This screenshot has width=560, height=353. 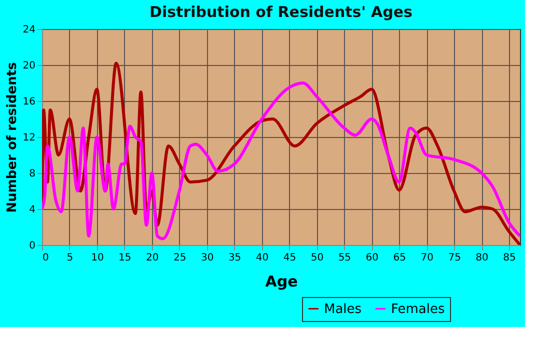 I want to click on y-tick-label: 4, so click(x=32, y=210).